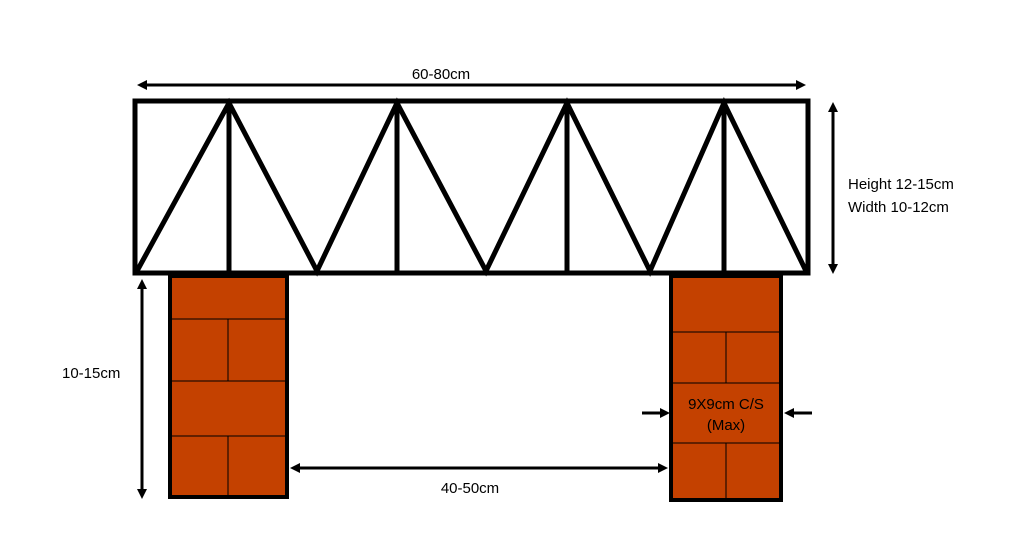 This screenshot has width=1015, height=558. I want to click on right-pier, so click(726, 388).